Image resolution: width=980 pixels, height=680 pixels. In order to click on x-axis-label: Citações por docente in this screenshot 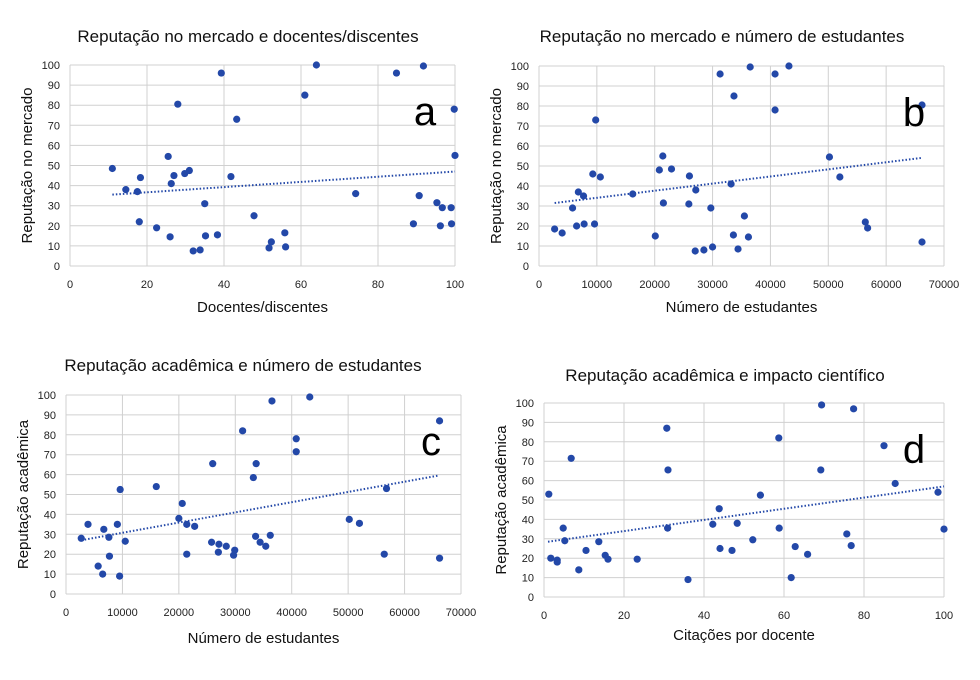, I will do `click(744, 635)`.